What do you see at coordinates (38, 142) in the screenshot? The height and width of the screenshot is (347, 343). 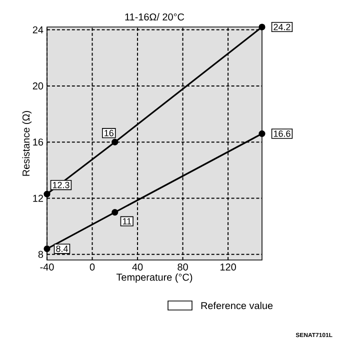 I see `y-tick-label: 16` at bounding box center [38, 142].